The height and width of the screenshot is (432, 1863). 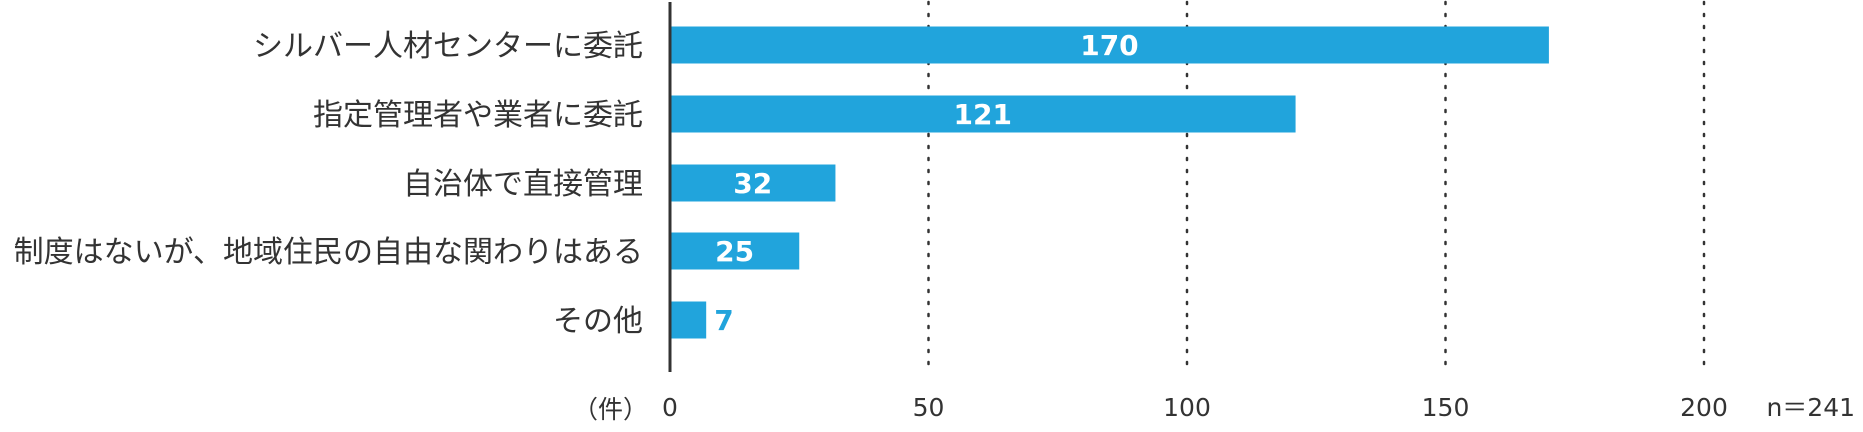 I want to click on category-label-3: 制度はないが、地域住民の自由な関わりはある, so click(x=328, y=252).